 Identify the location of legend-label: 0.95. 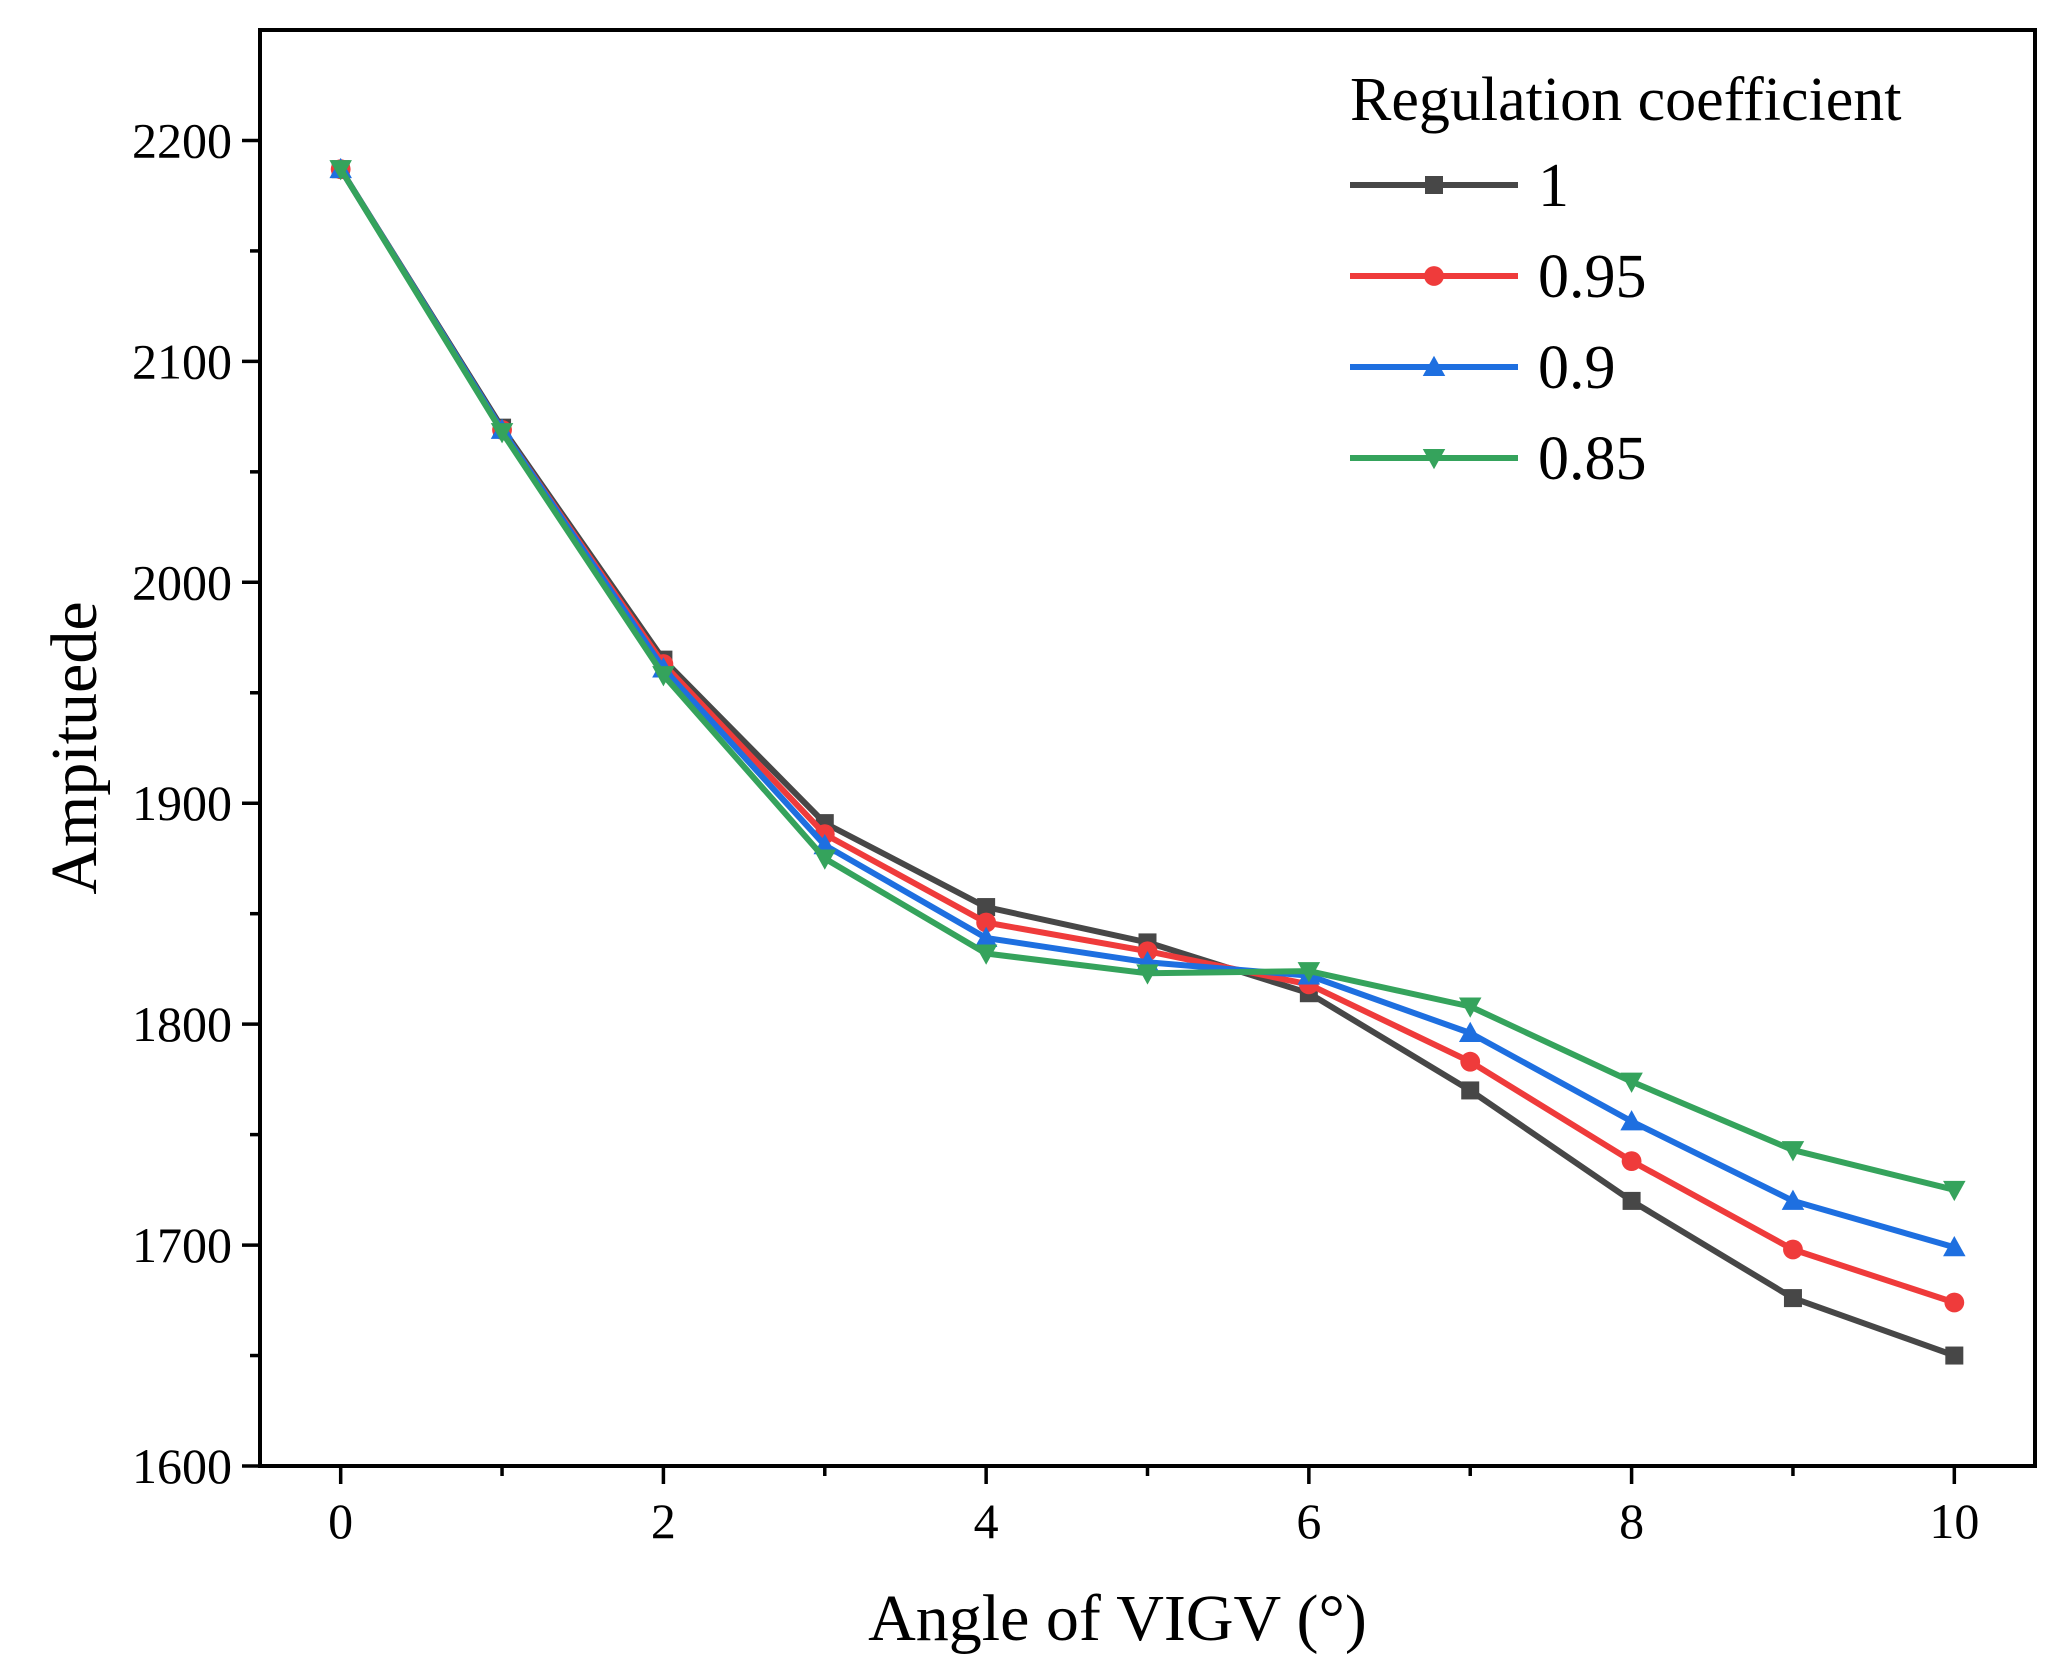
(1592, 277).